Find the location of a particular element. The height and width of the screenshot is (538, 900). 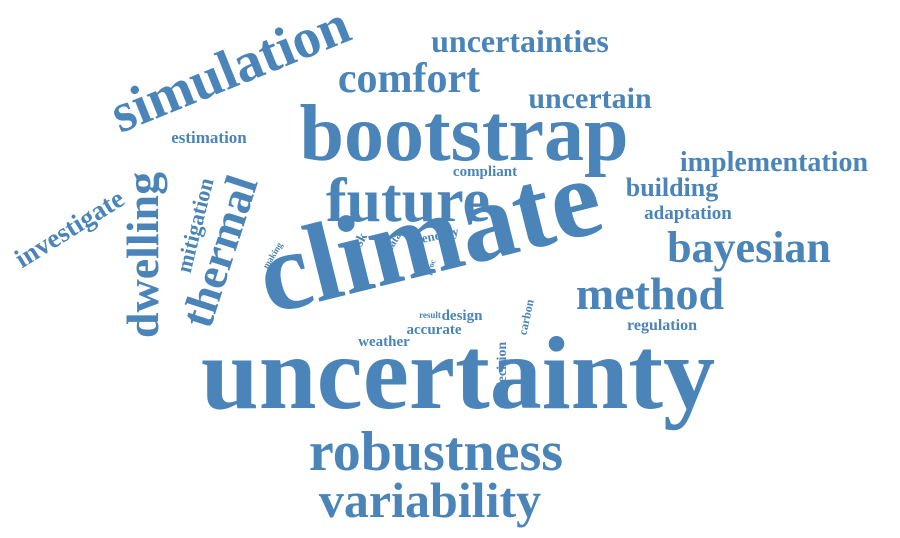

word-robustness: robustness is located at coordinates (436, 452).